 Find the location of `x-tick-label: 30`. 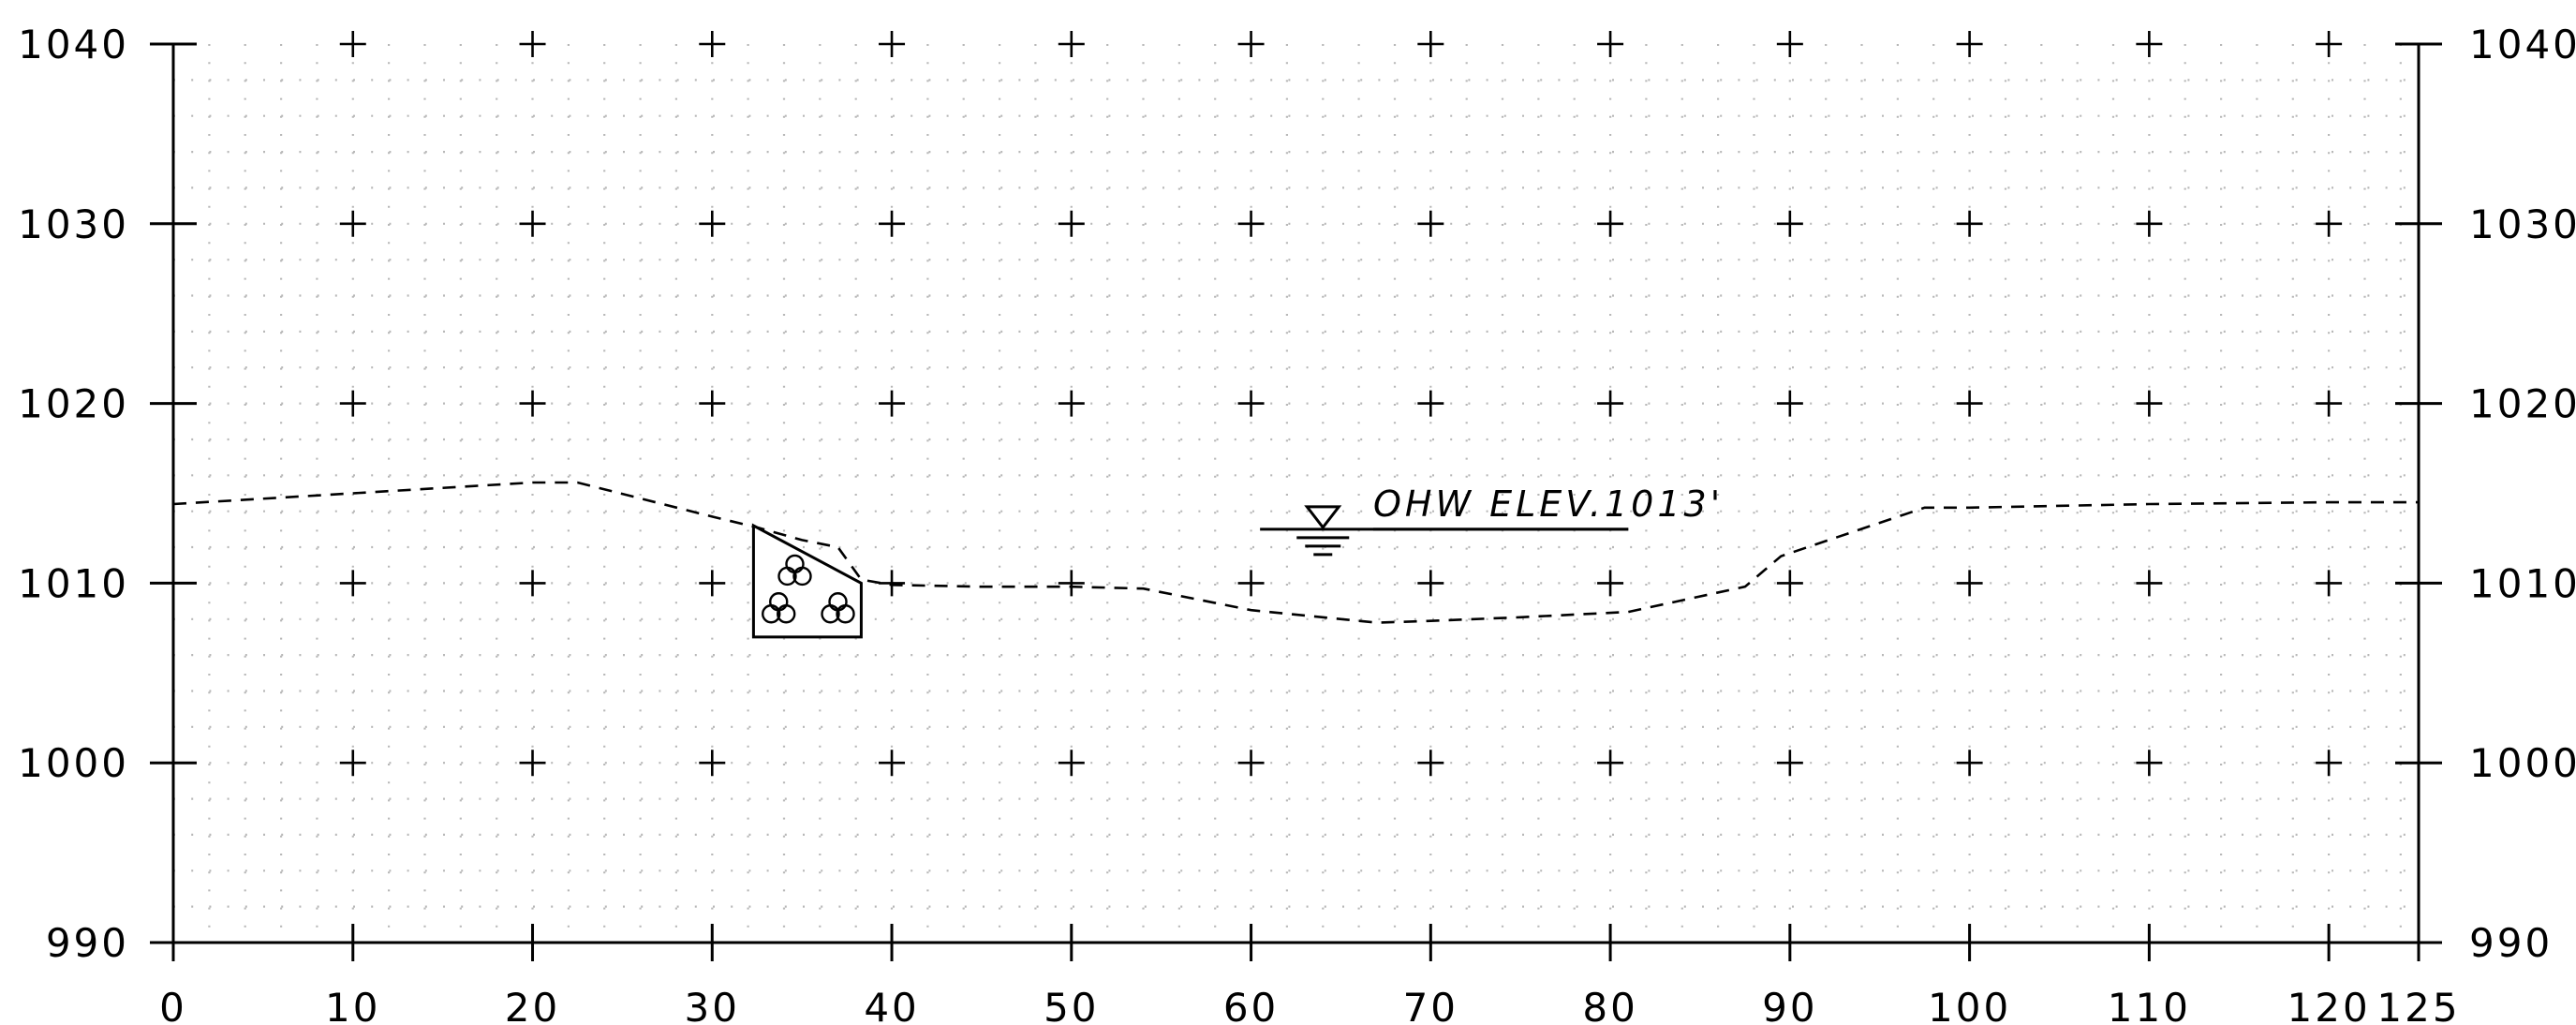

x-tick-label: 30 is located at coordinates (712, 1005).